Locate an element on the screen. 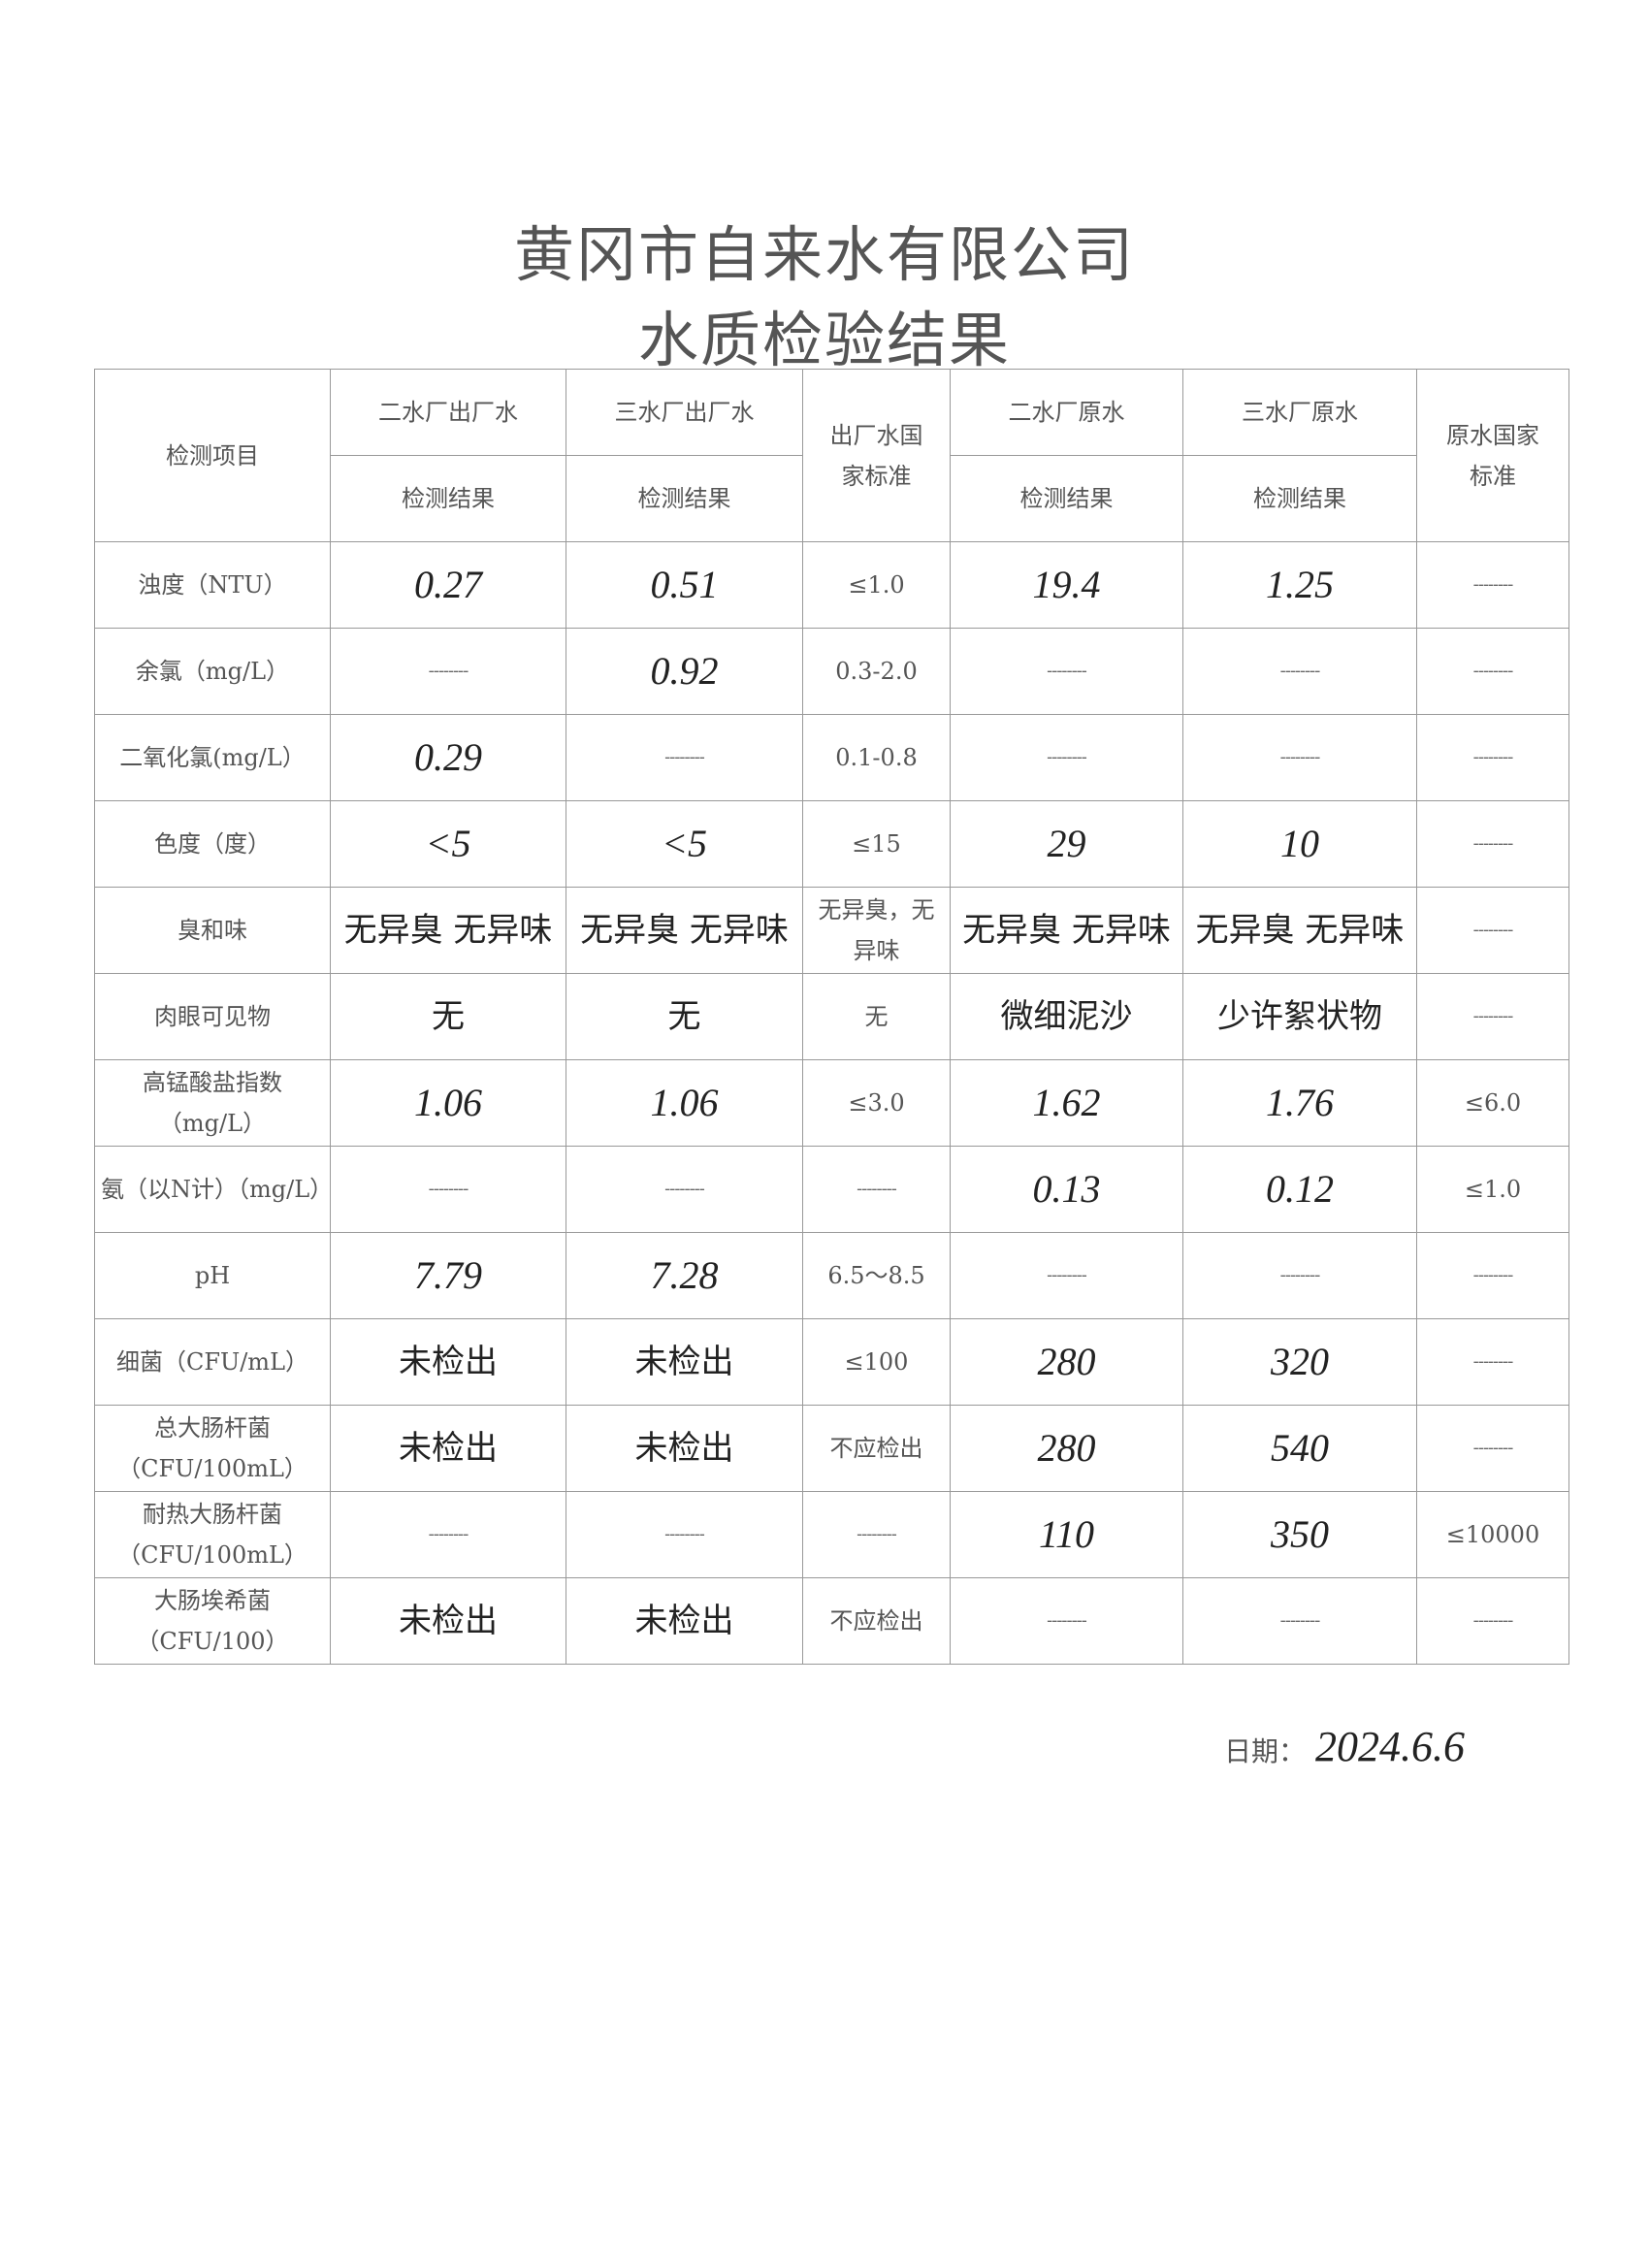  result-cell: 1.76 is located at coordinates (1299, 1103).